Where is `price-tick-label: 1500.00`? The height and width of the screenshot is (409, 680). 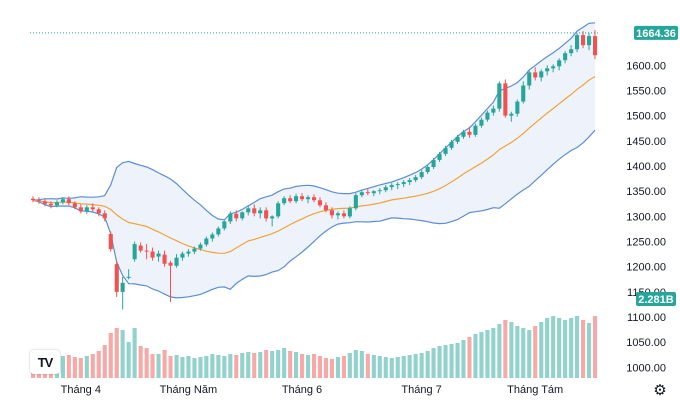 price-tick-label: 1500.00 is located at coordinates (646, 117).